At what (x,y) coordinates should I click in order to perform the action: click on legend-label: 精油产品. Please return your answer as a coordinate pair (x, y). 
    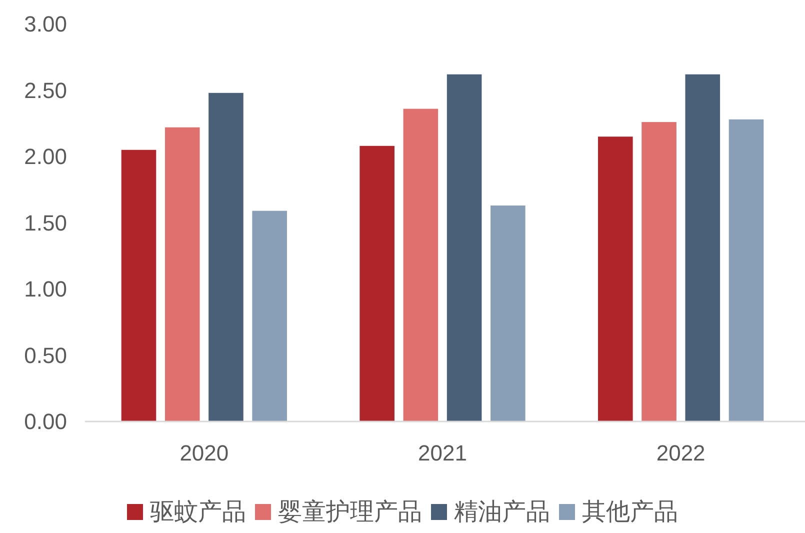
    Looking at the image, I should click on (502, 512).